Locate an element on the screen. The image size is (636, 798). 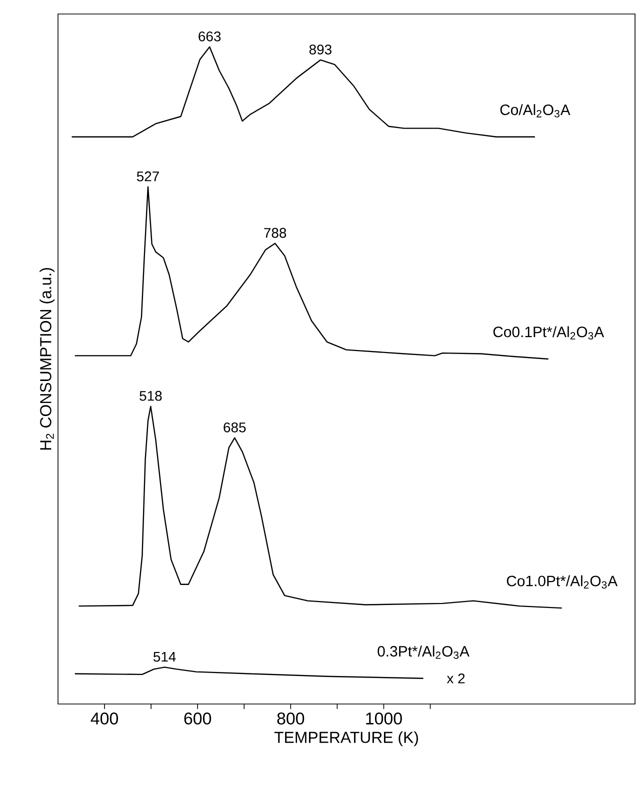
x-axis-title: TEMPERATURE (K) is located at coordinates (346, 738).